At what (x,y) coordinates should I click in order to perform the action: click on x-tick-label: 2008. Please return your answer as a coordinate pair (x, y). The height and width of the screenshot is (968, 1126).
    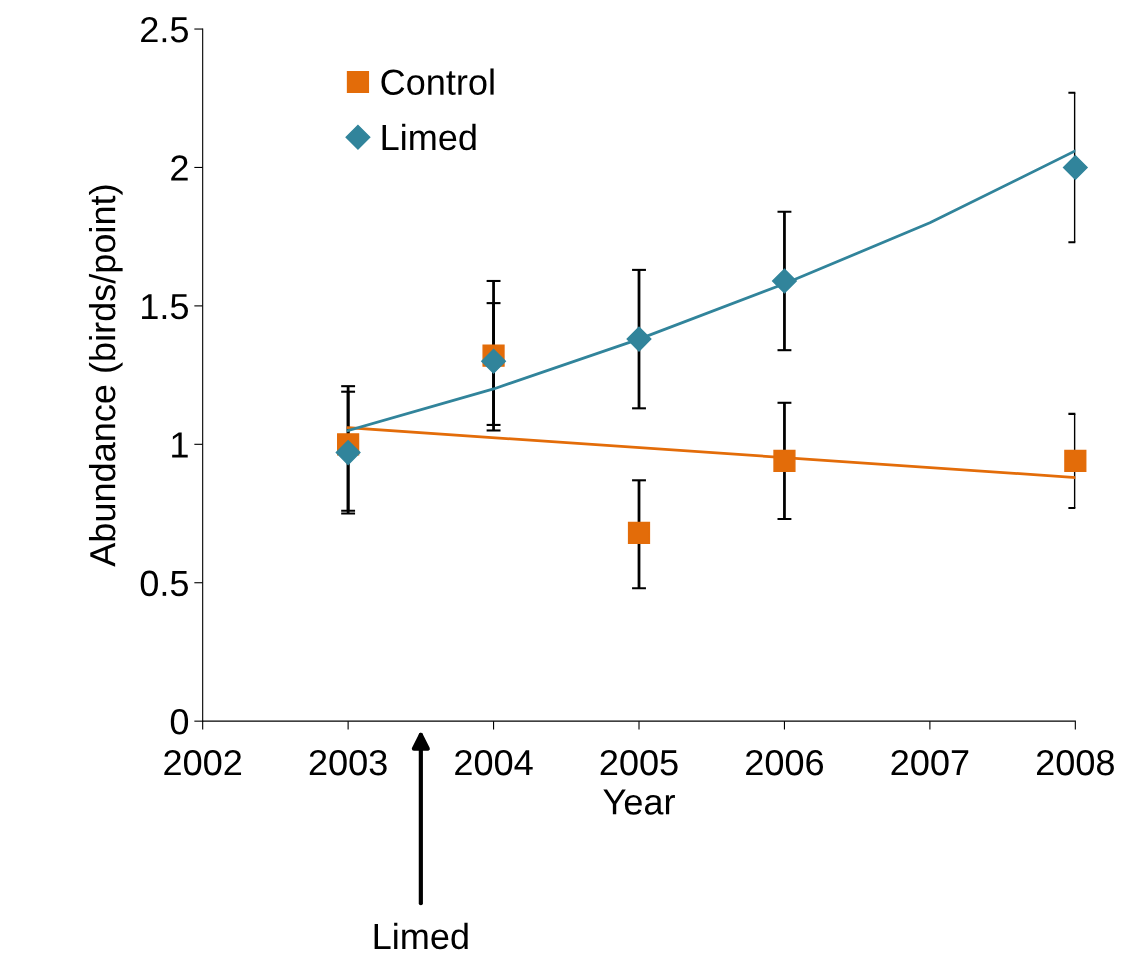
    Looking at the image, I should click on (1075, 762).